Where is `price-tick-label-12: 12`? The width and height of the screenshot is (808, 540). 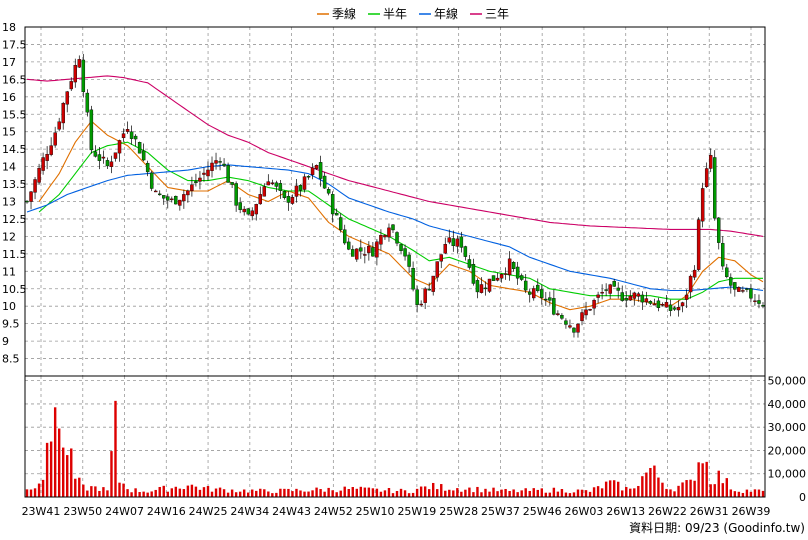
price-tick-label-12: 12 is located at coordinates (9, 236).